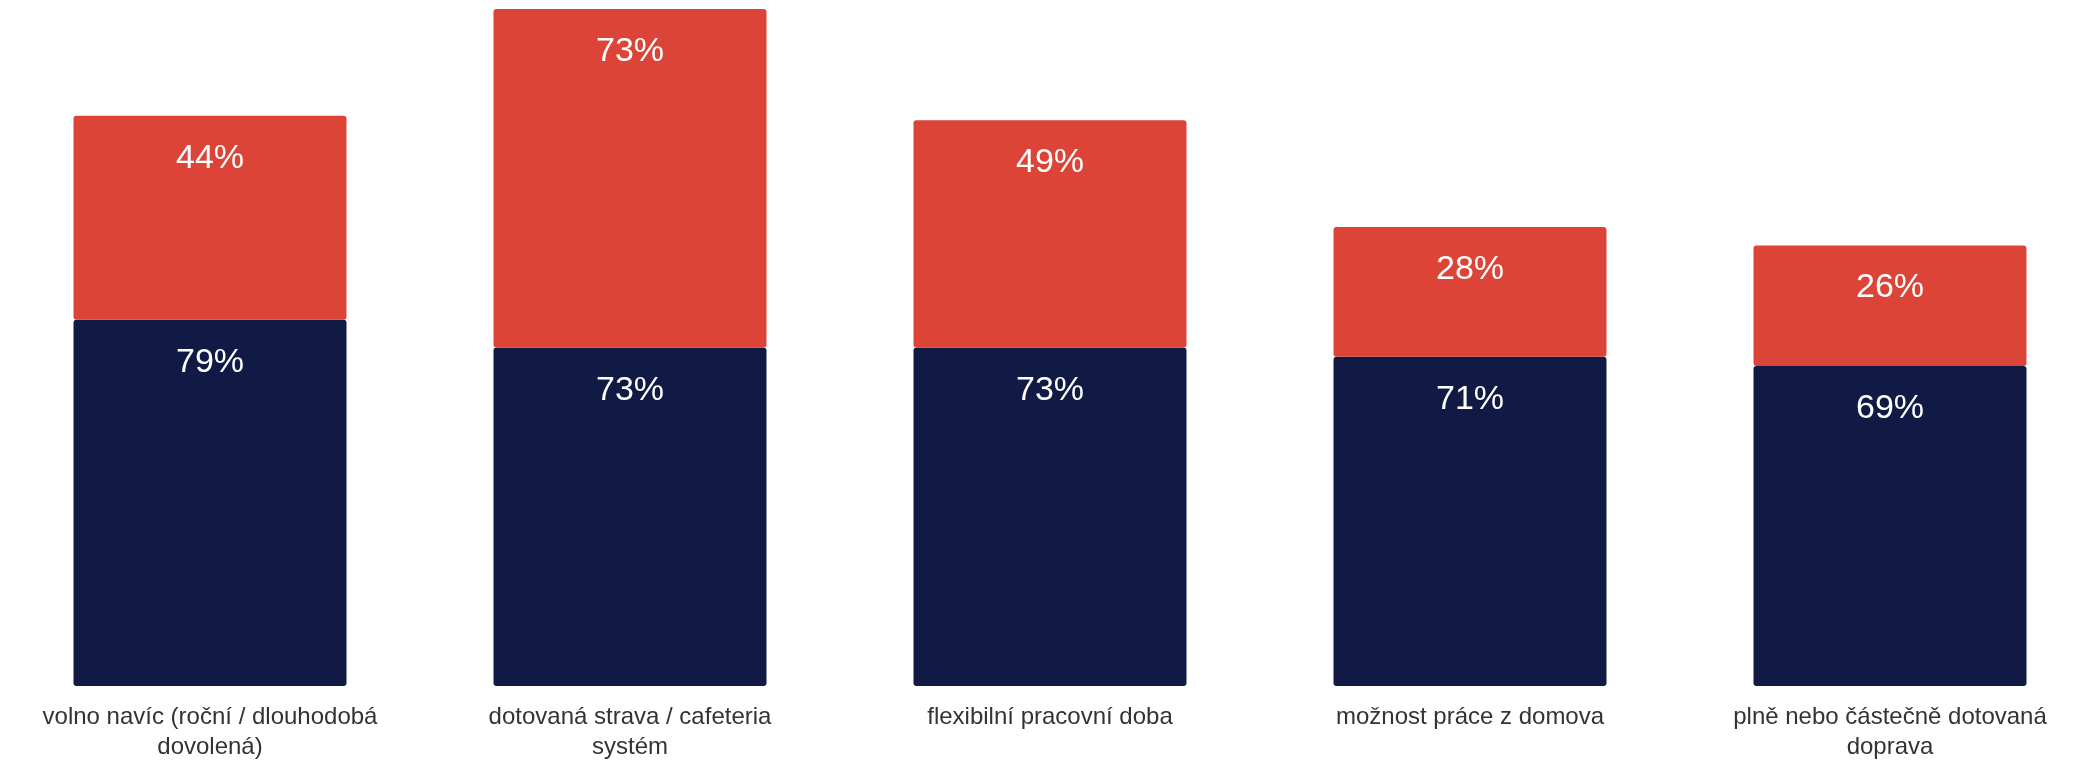  I want to click on data-label: 28%, so click(1470, 266).